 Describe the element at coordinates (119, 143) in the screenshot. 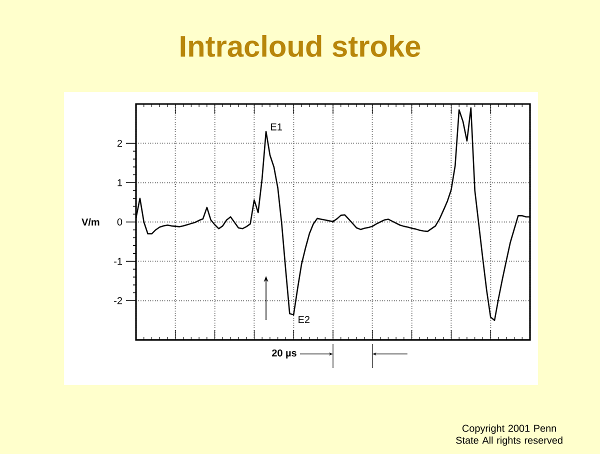

I see `y-tick-label: 2` at that location.